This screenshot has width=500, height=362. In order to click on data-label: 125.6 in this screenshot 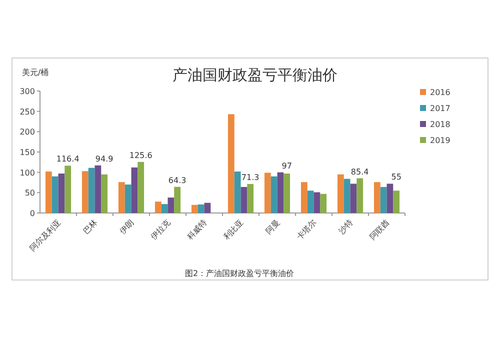, I will do `click(140, 155)`.